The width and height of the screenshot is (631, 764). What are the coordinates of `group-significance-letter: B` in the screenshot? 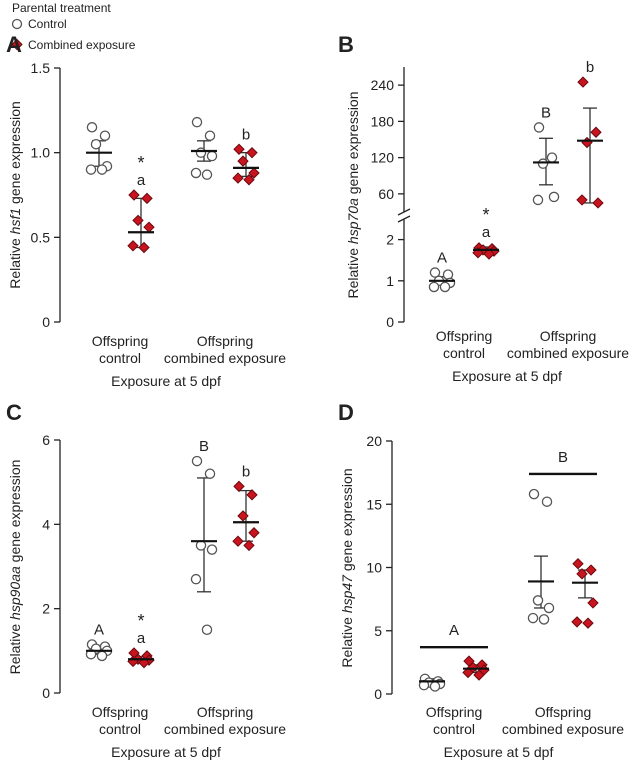 It's located at (563, 457).